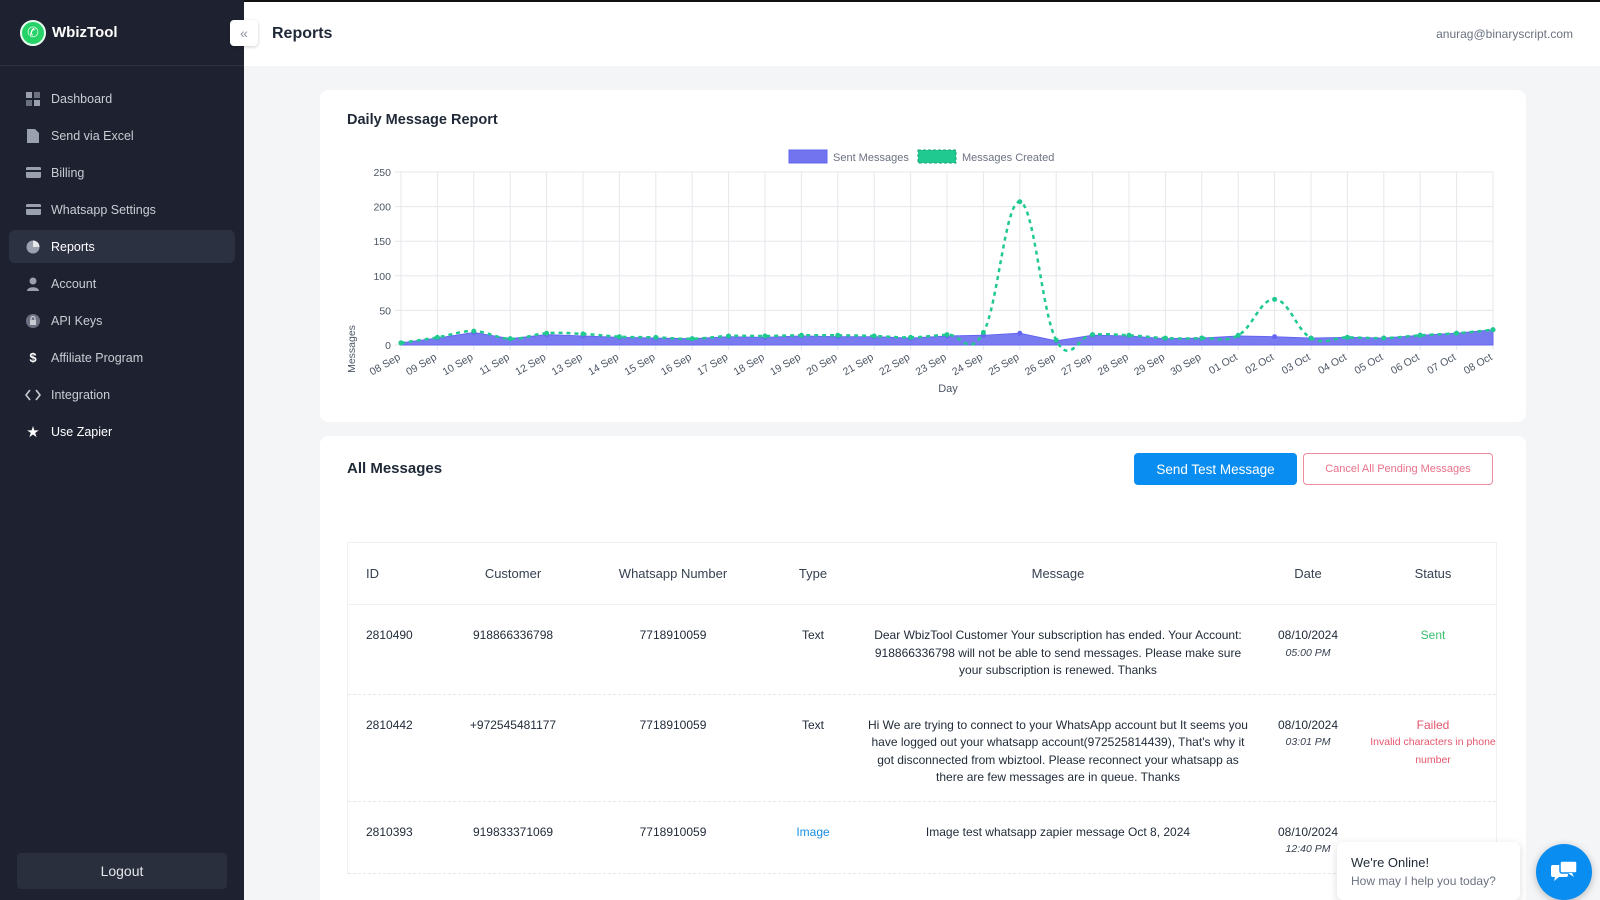 This screenshot has width=1600, height=900. What do you see at coordinates (1428, 871) in the screenshot?
I see `chat-bubble: We're Online! How may I help you today?` at bounding box center [1428, 871].